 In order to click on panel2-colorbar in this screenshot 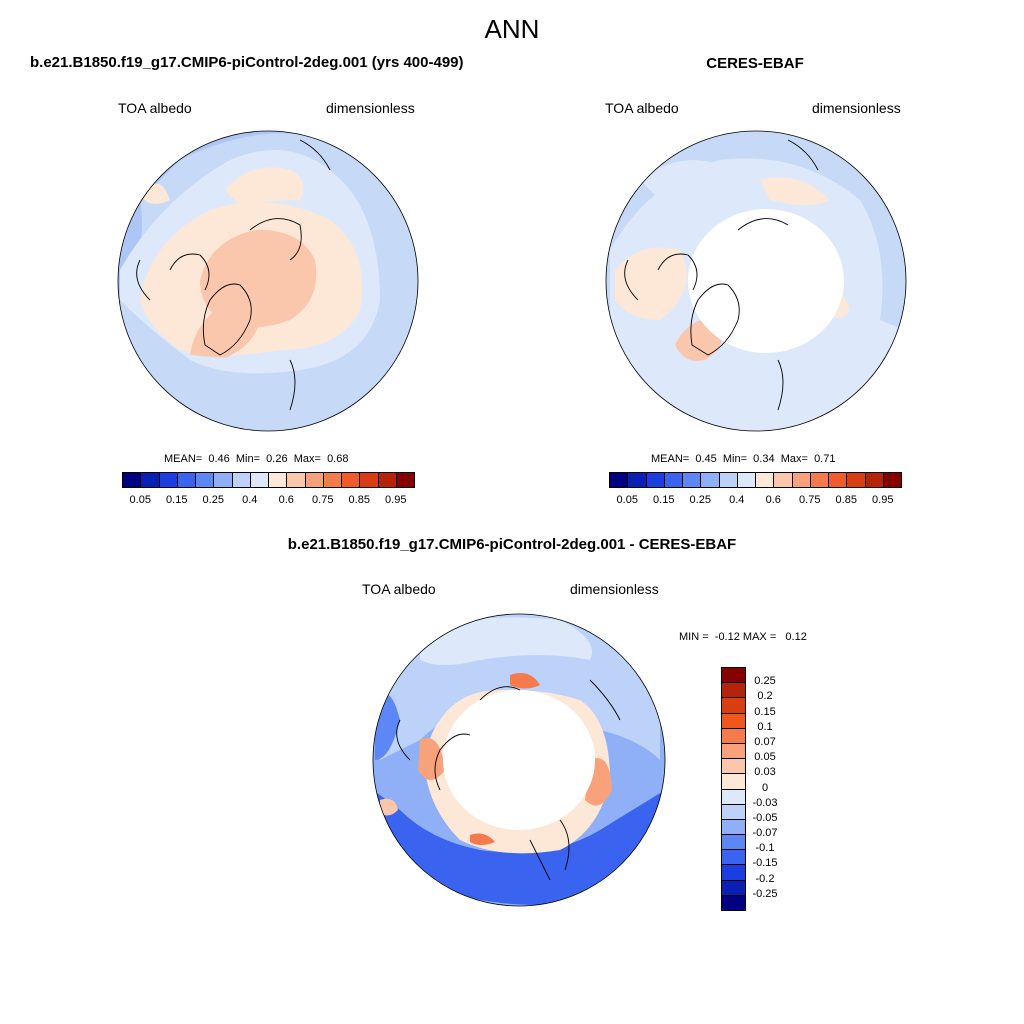, I will do `click(755, 480)`.